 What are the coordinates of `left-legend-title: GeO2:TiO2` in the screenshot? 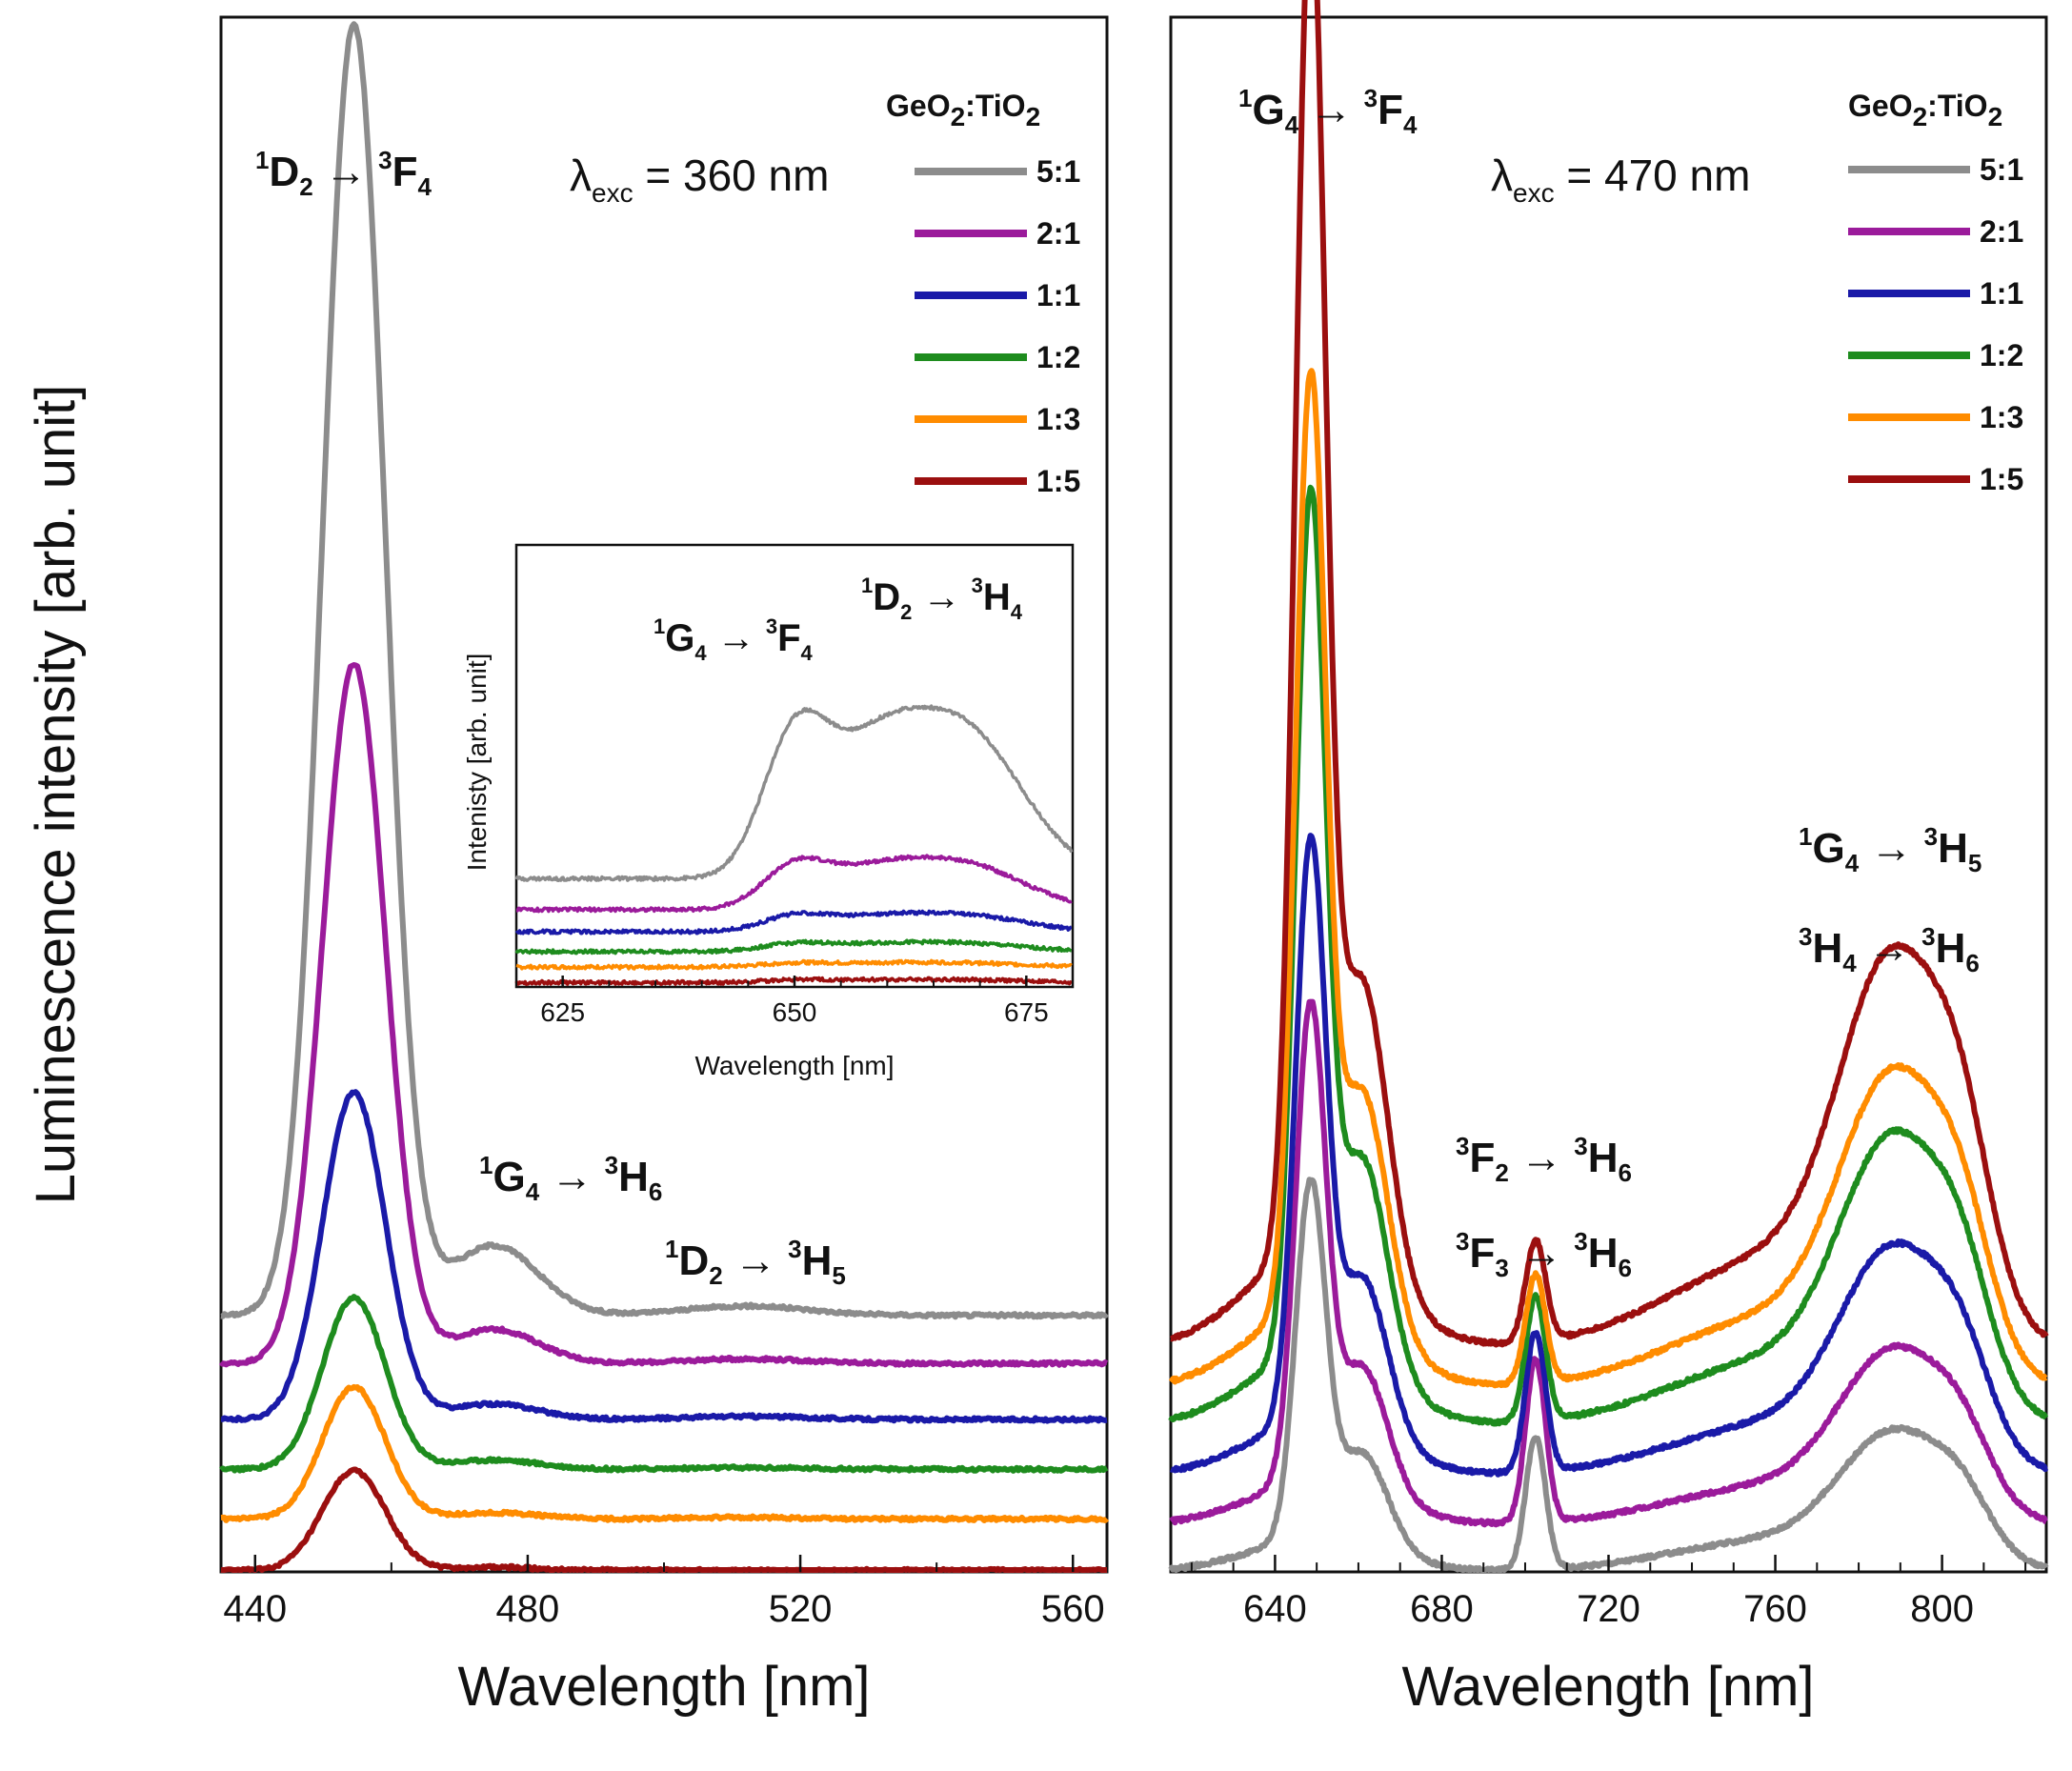 It's located at (963, 110).